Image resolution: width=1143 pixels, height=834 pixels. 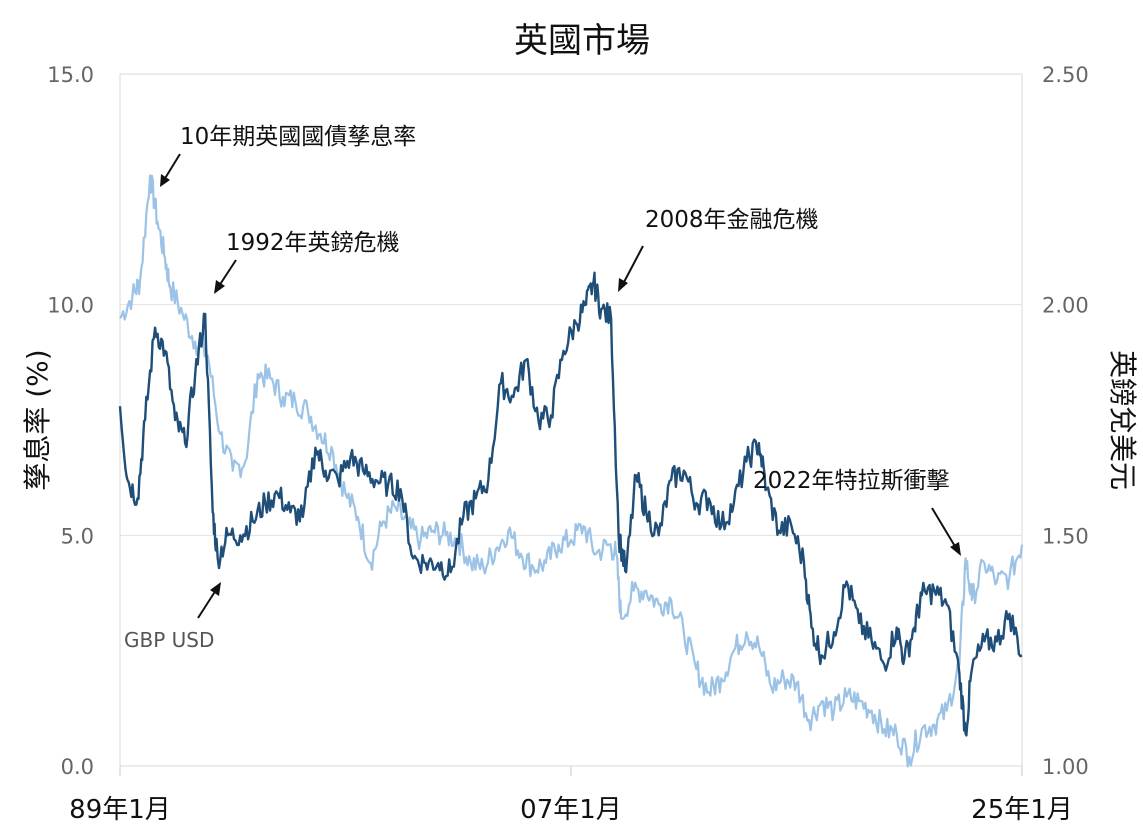 What do you see at coordinates (1122, 420) in the screenshot?
I see `right-axis-label: 英鎊兌美元` at bounding box center [1122, 420].